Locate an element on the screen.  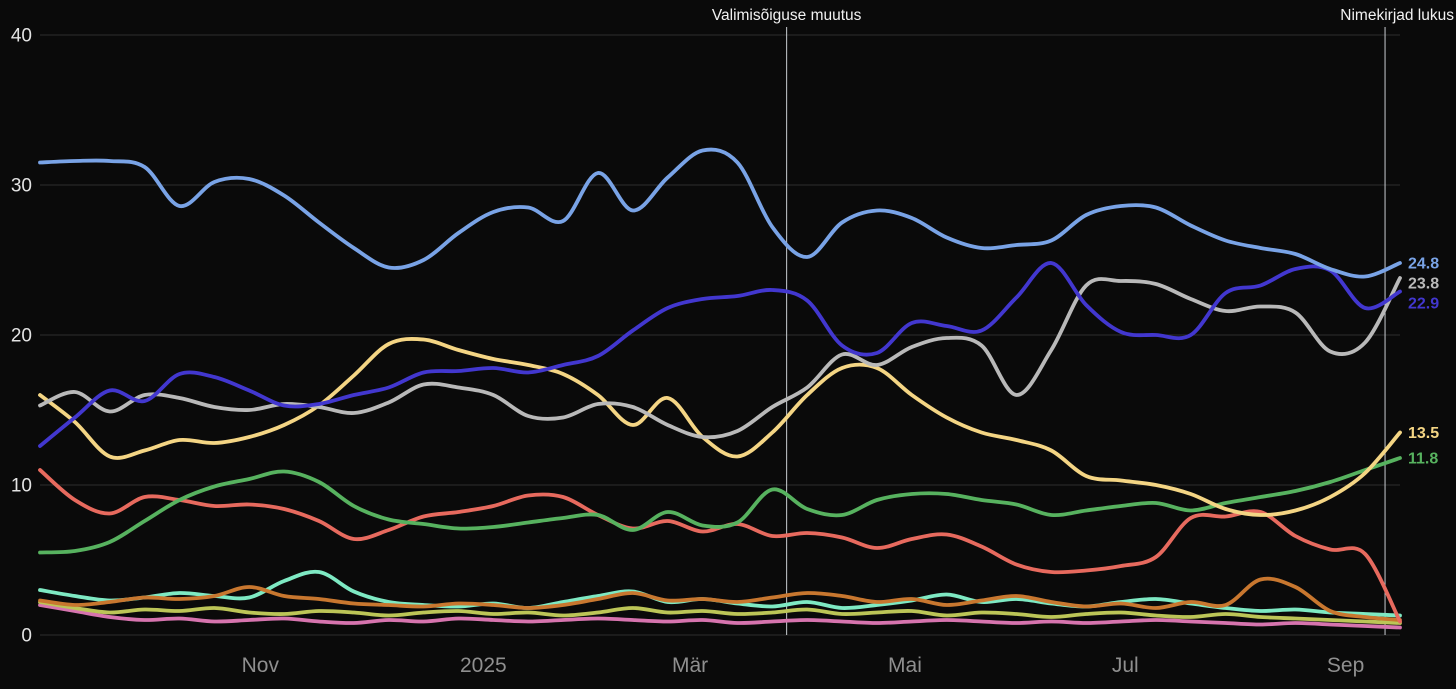
y-axis-tick-label: 30 is located at coordinates (21, 186).